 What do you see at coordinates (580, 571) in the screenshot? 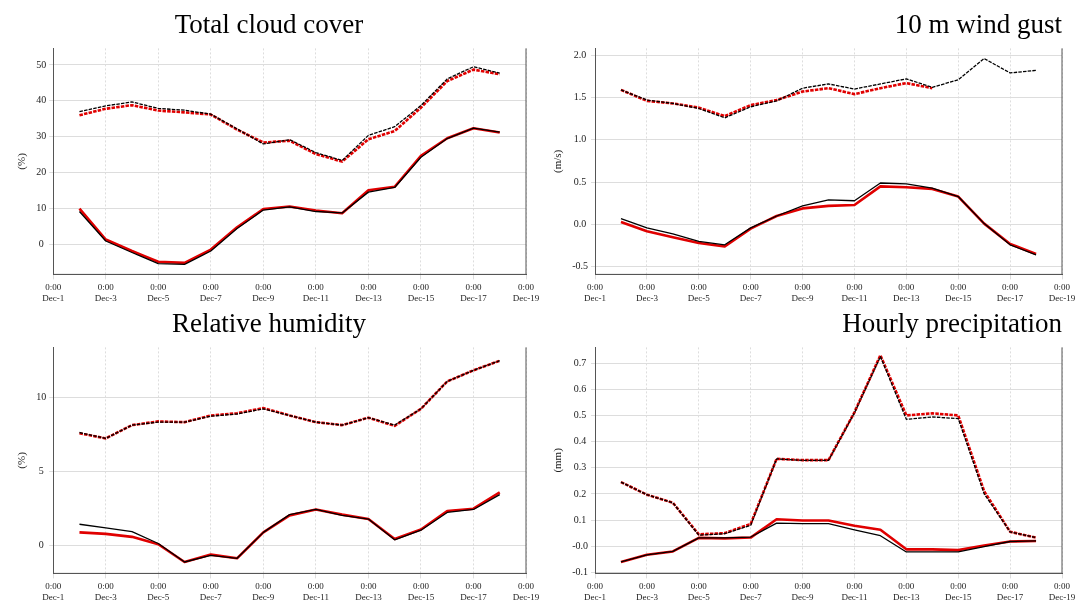
I see `y-tick-label: -0.1` at bounding box center [580, 571].